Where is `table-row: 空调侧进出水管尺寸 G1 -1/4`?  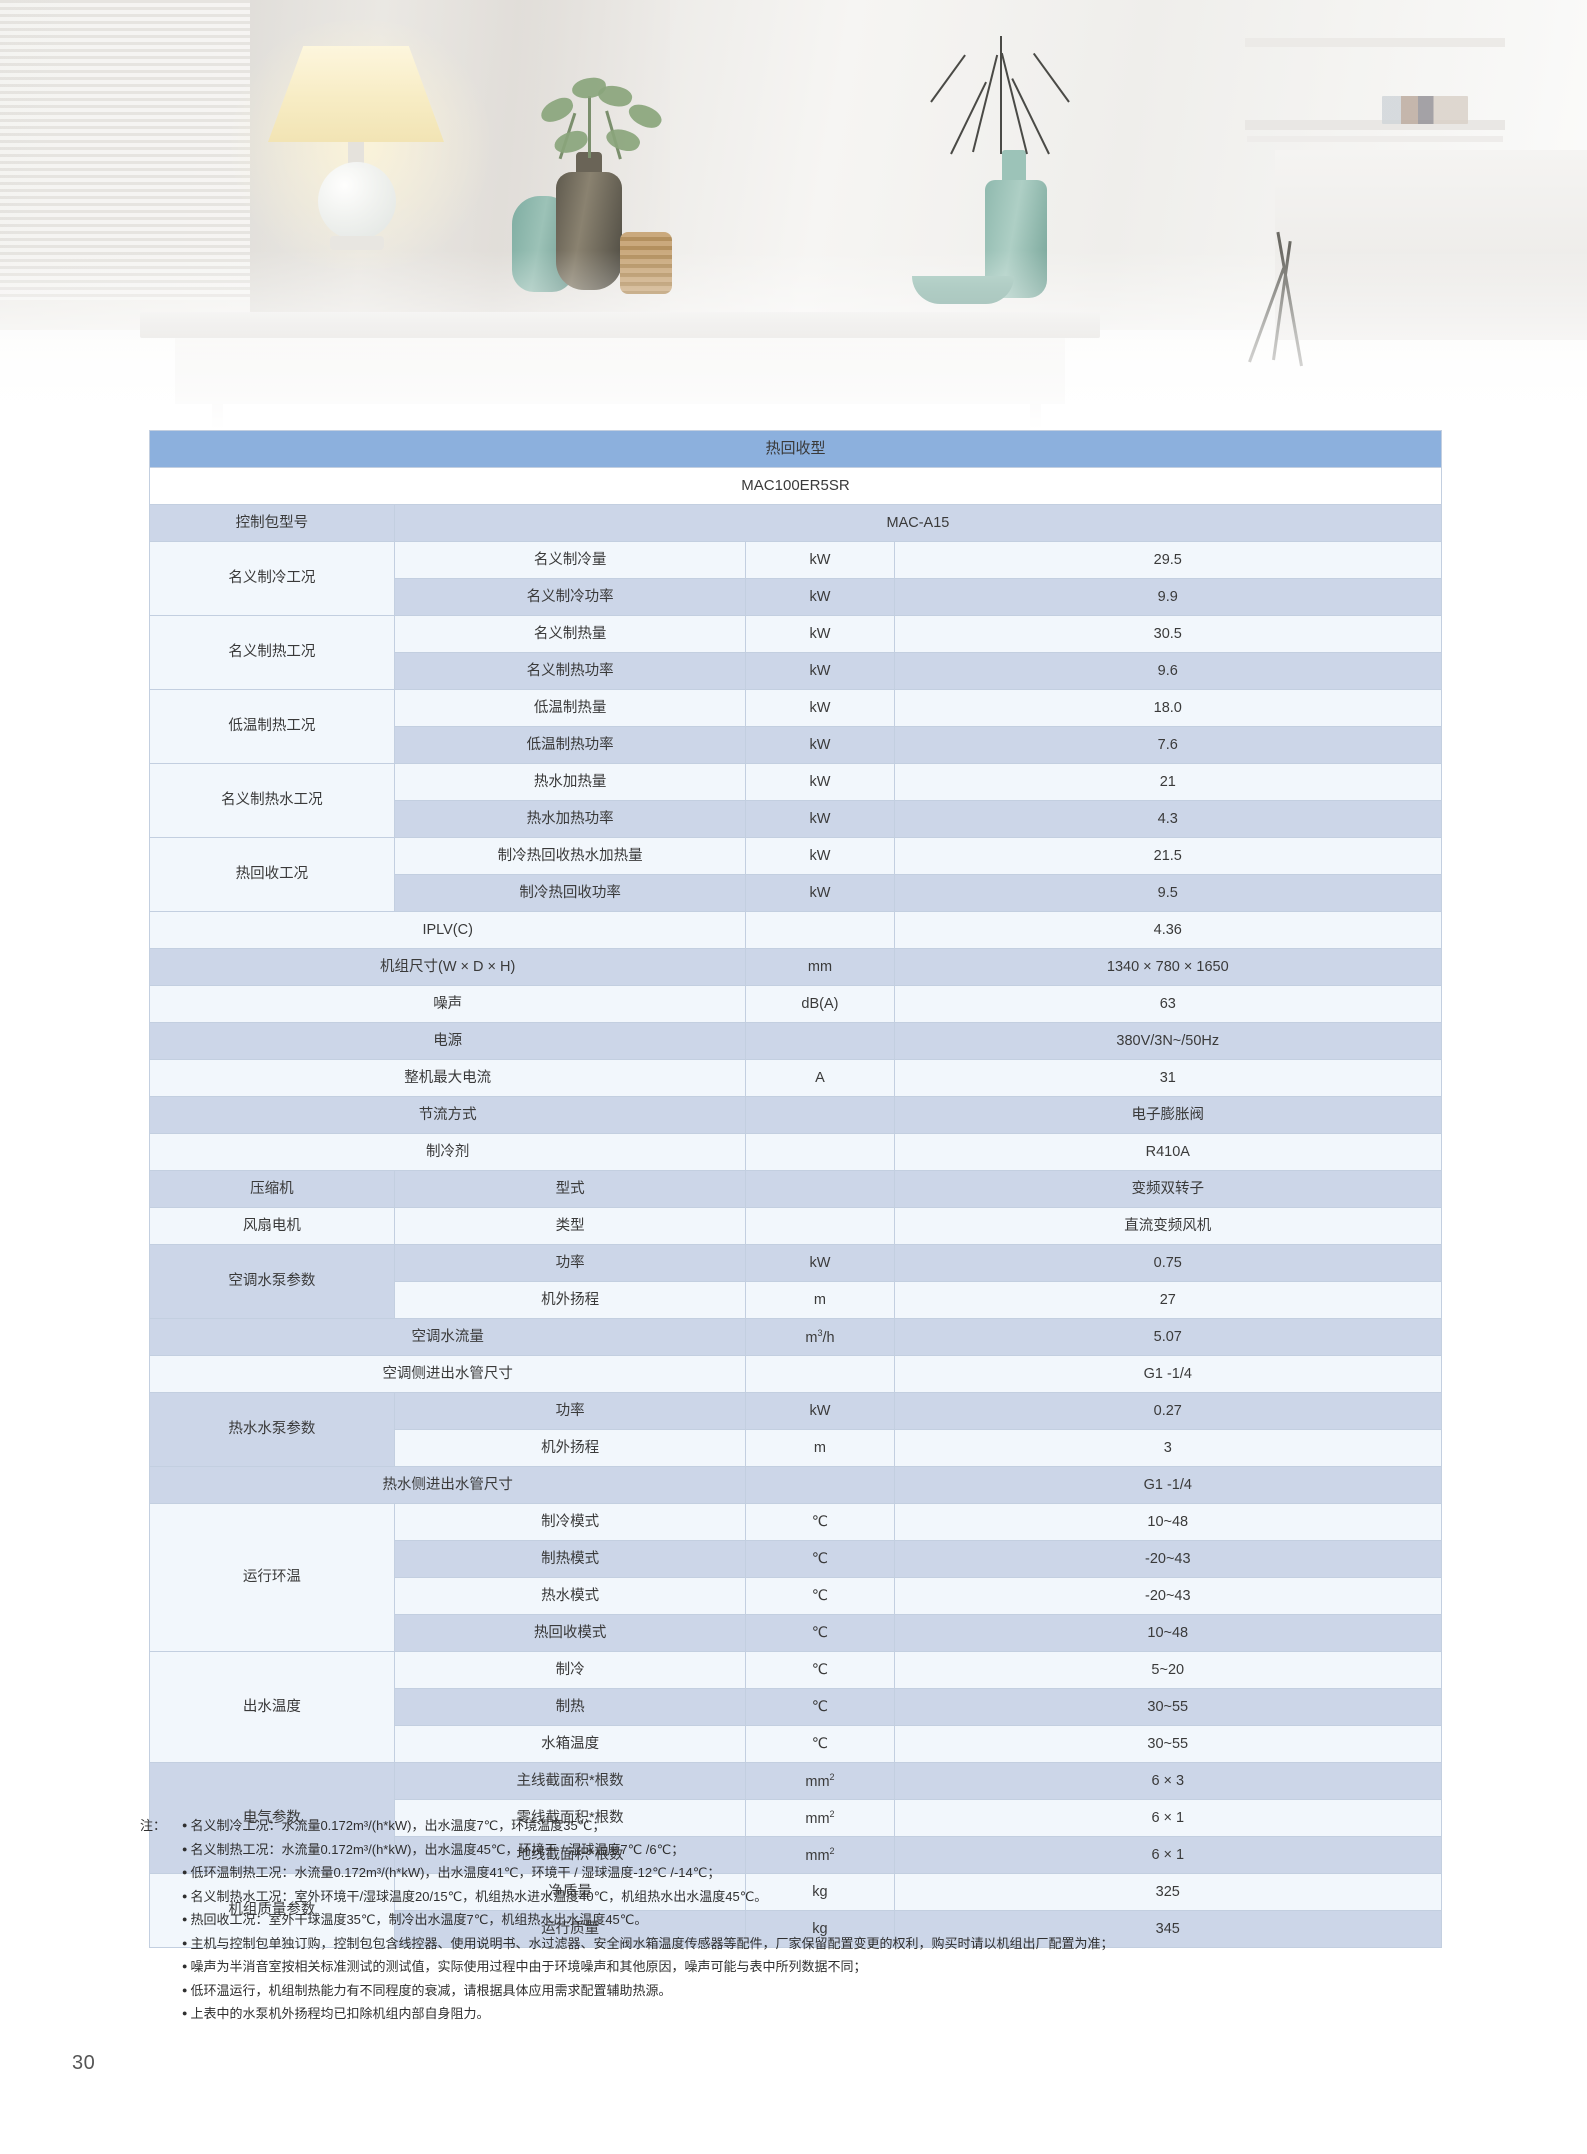
table-row: 空调侧进出水管尺寸 G1 -1/4 is located at coordinates (795, 1374).